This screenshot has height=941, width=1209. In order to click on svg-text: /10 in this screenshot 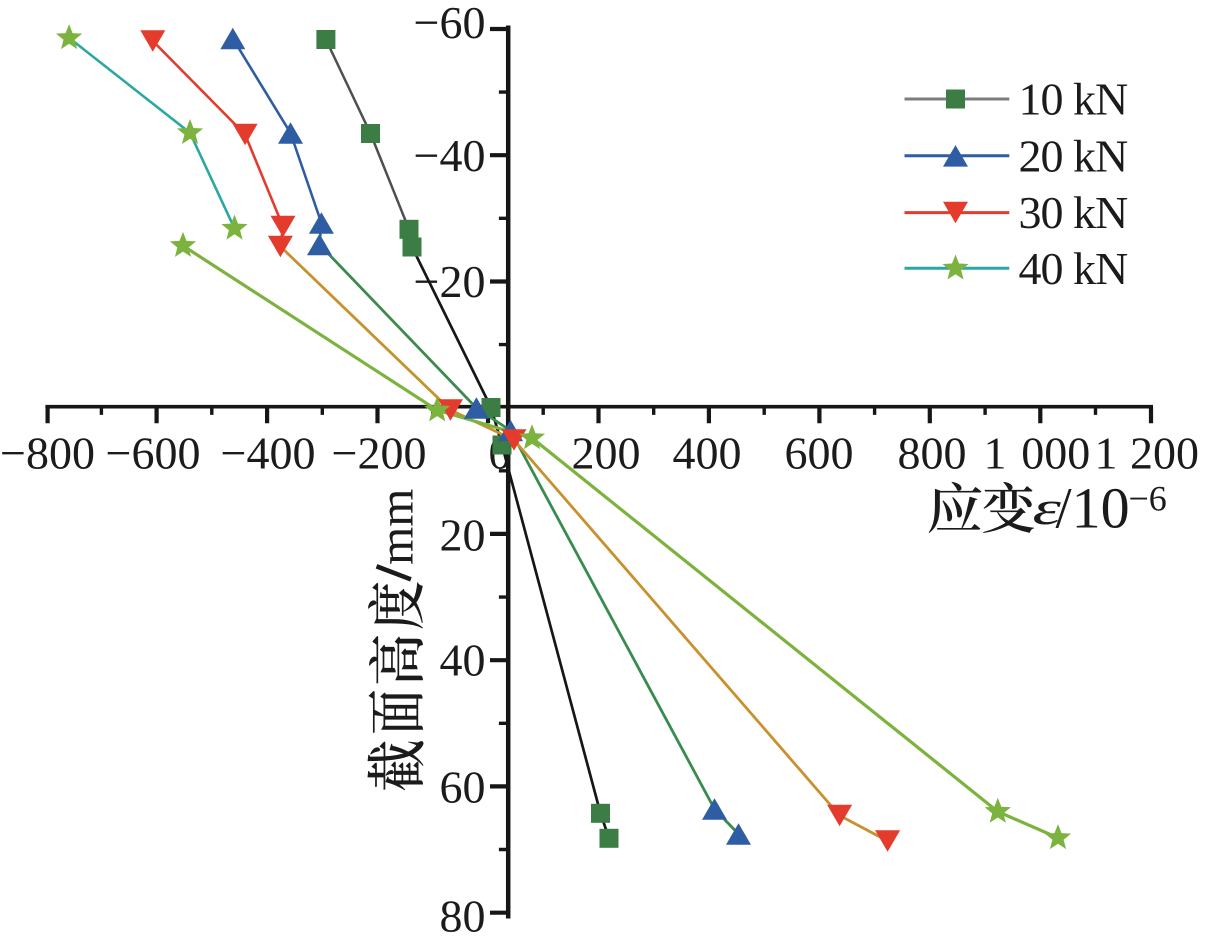, I will do `click(1093, 508)`.